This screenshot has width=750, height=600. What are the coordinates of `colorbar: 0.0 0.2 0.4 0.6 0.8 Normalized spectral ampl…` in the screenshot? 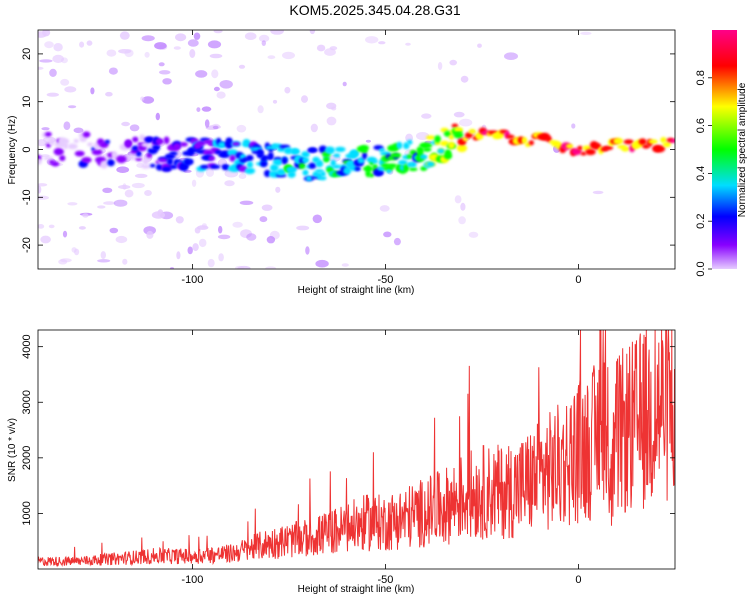 It's located at (721, 153).